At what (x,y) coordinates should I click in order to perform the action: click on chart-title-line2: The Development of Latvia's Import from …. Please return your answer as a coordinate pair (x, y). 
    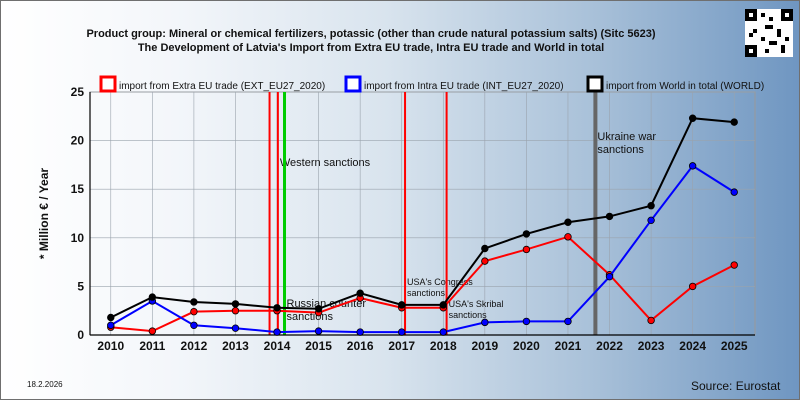
    Looking at the image, I should click on (371, 48).